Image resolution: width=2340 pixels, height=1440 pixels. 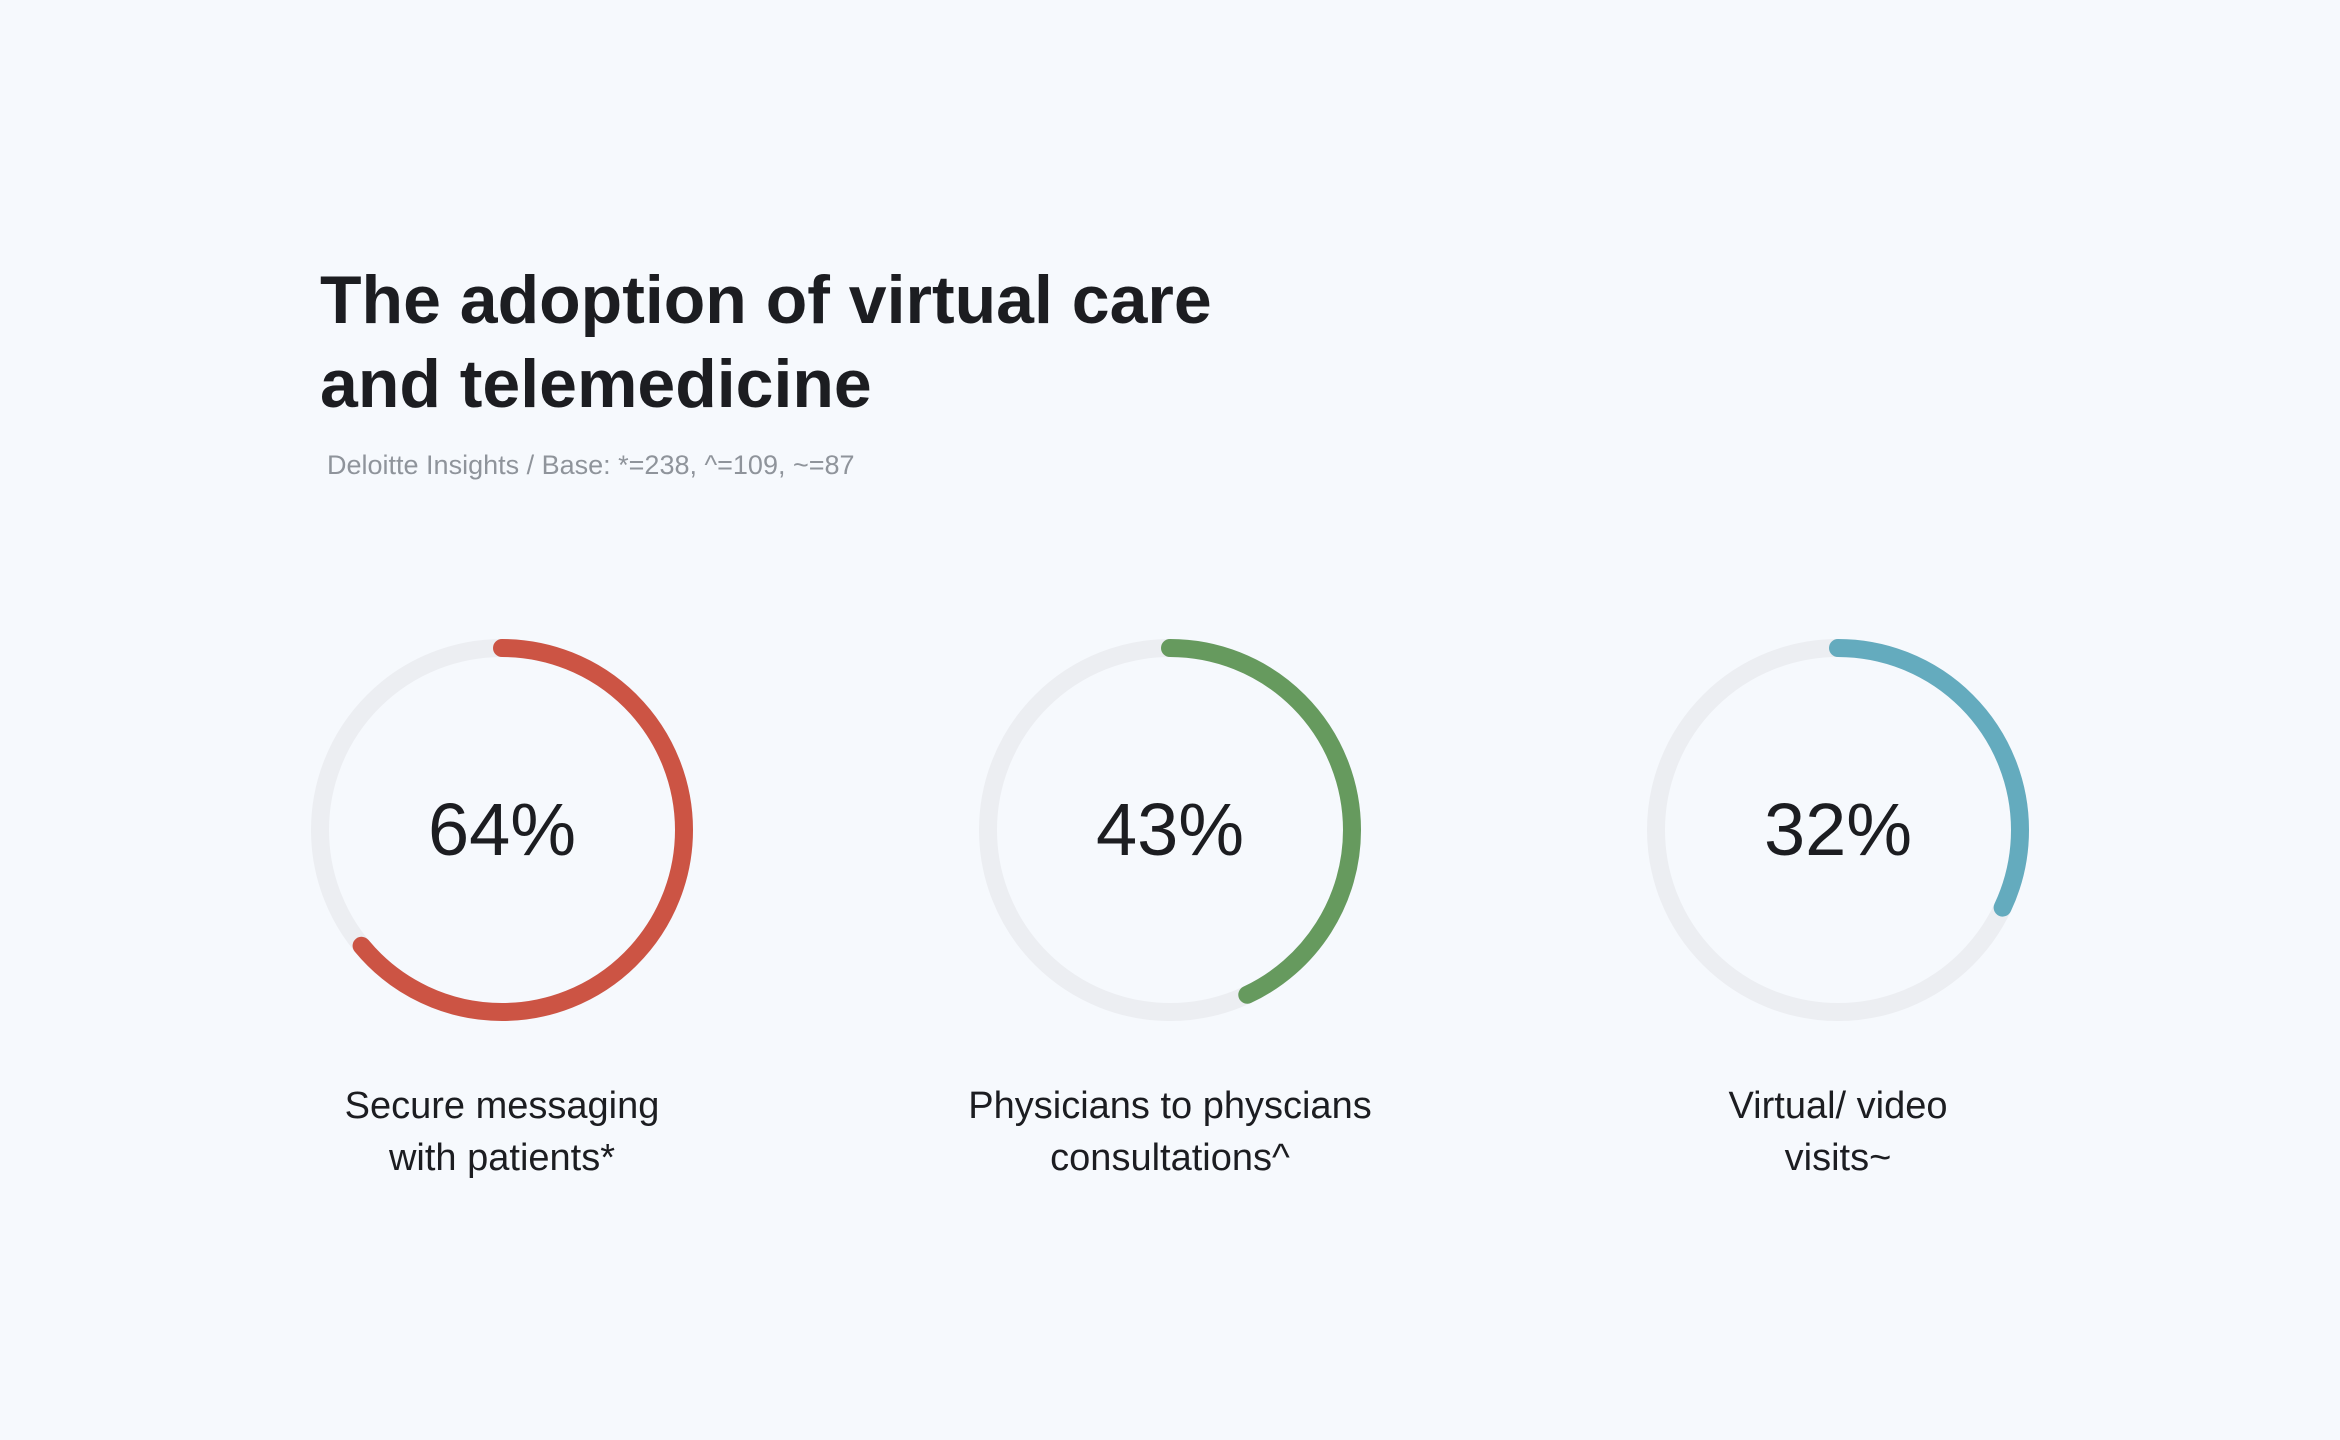 I want to click on ring-chart-virtual-video-visits: 32%, so click(x=1838, y=830).